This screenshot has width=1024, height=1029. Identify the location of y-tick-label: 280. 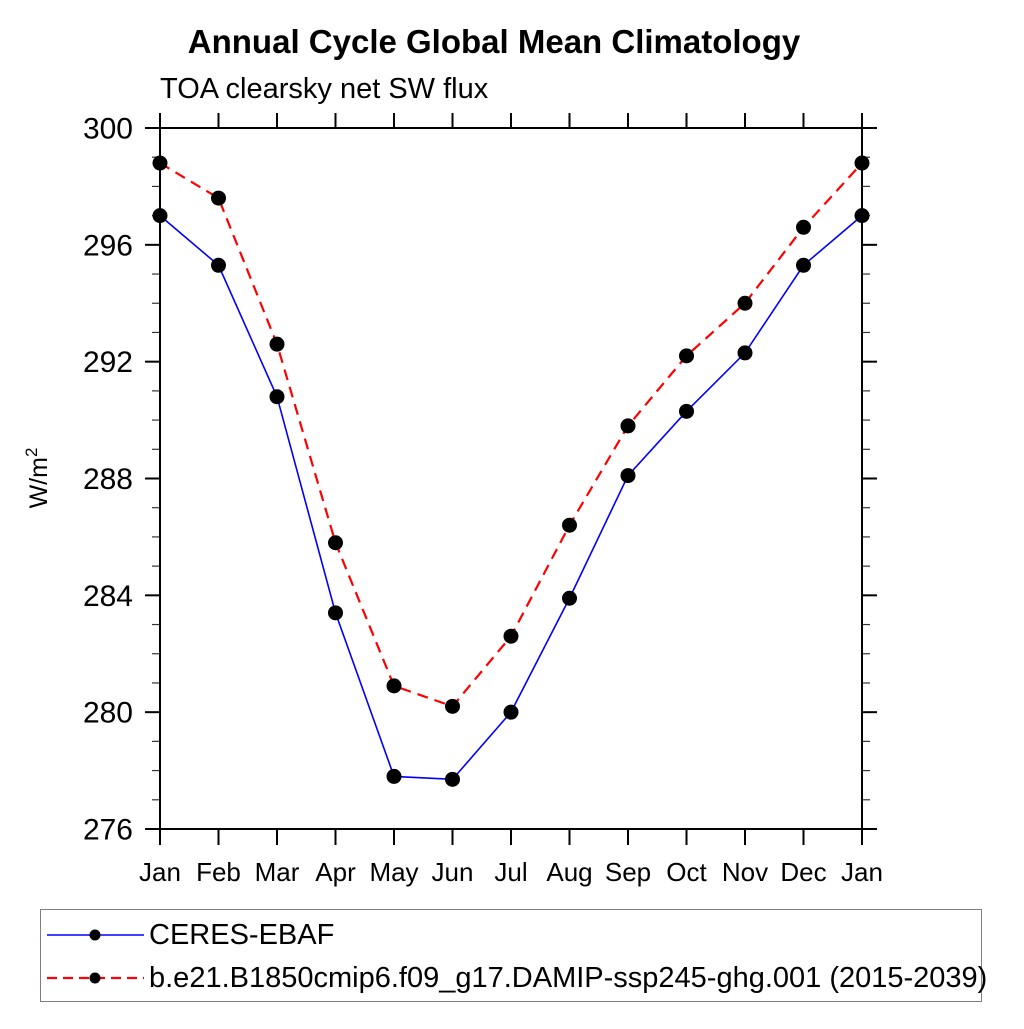
(108, 713).